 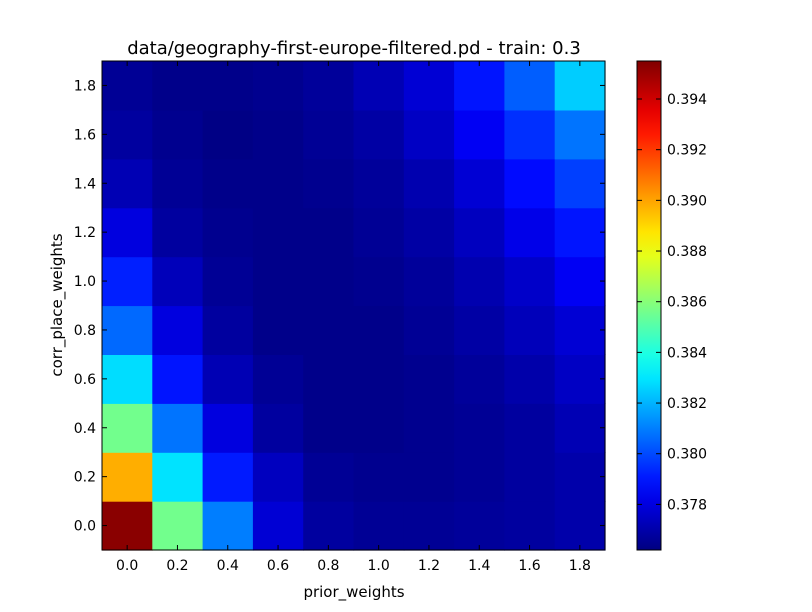 I want to click on x-tick-label: 0.2, so click(x=177, y=566).